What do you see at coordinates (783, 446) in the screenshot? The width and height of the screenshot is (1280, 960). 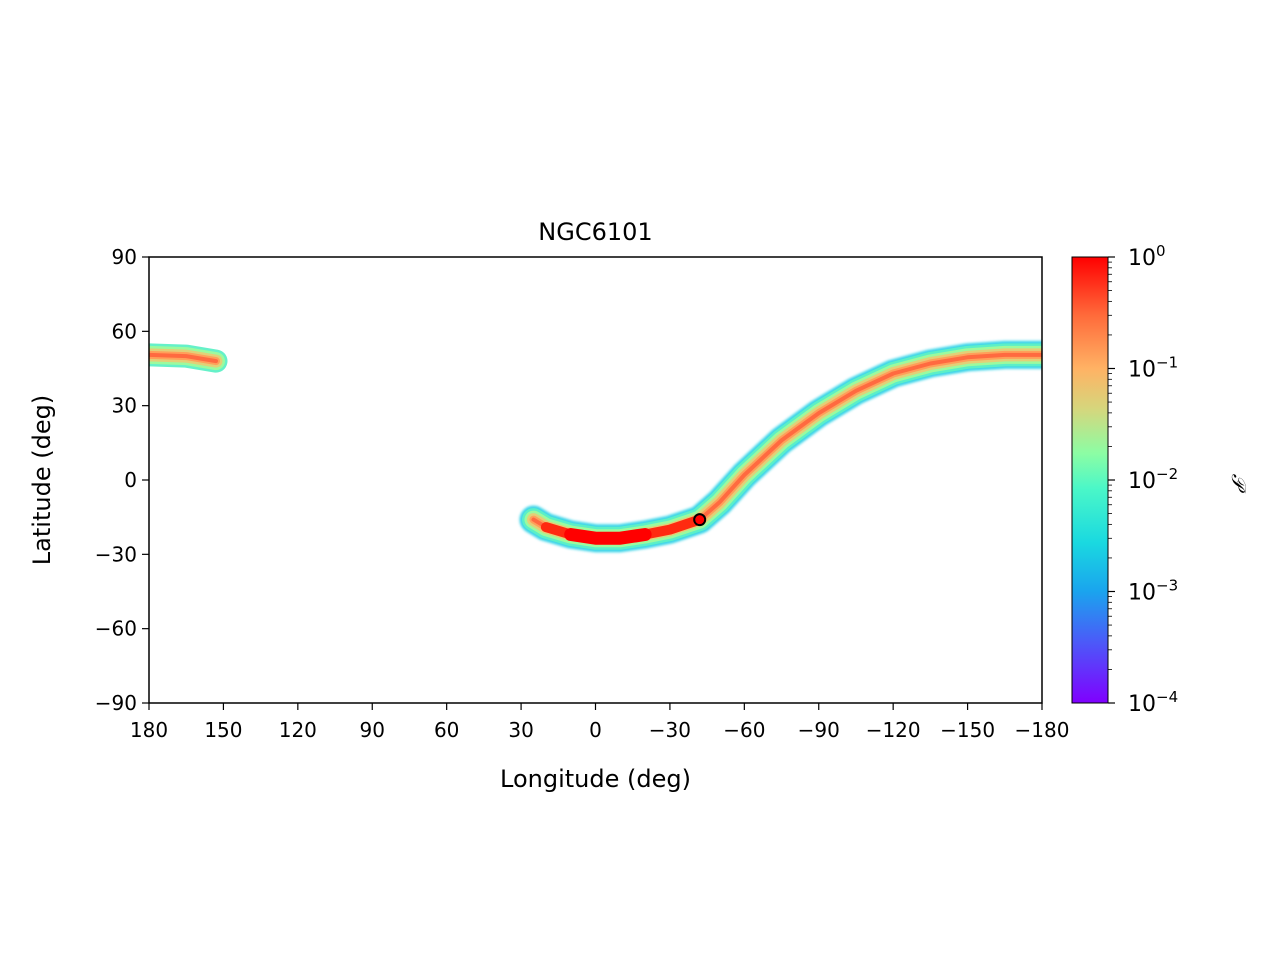 I see `stream-main-band` at bounding box center [783, 446].